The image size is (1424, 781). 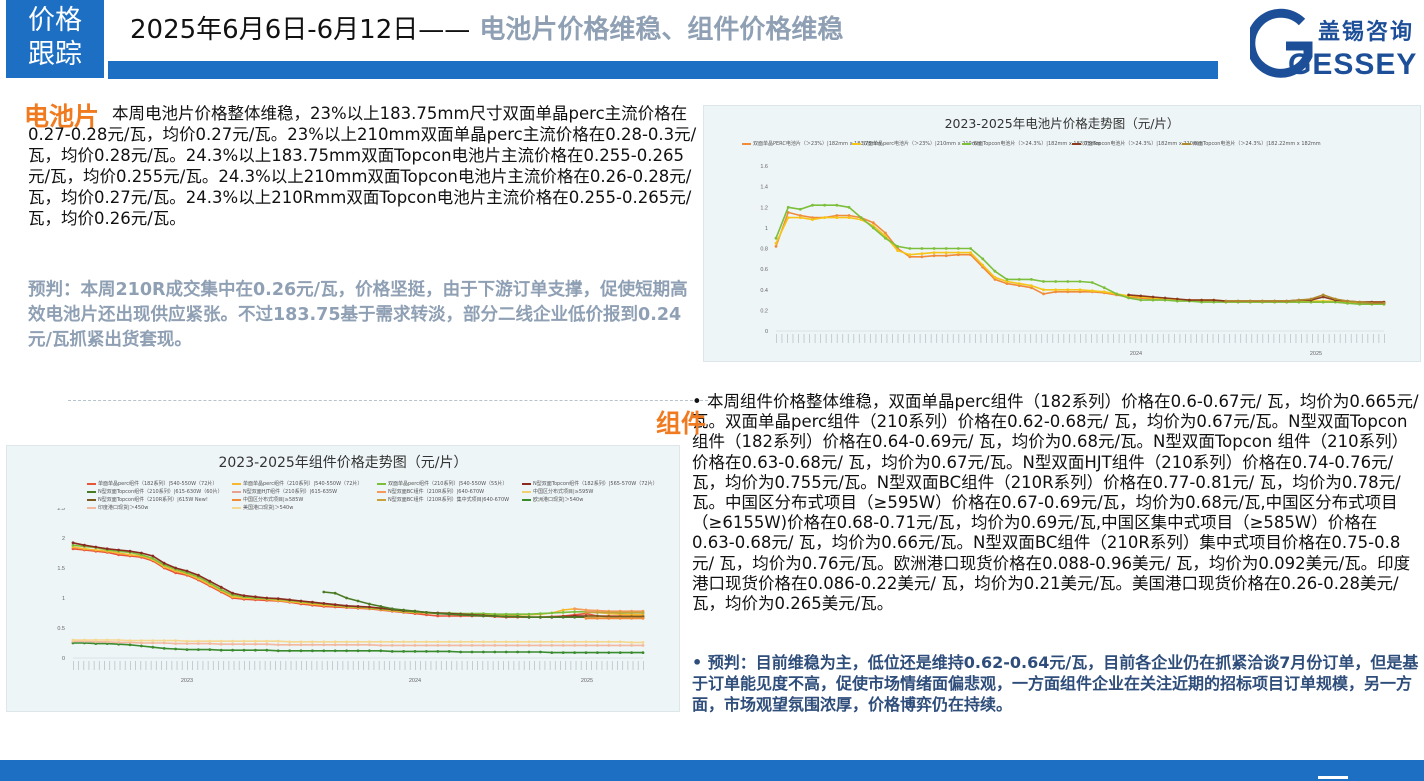 I want to click on header-bar, so click(x=663, y=70).